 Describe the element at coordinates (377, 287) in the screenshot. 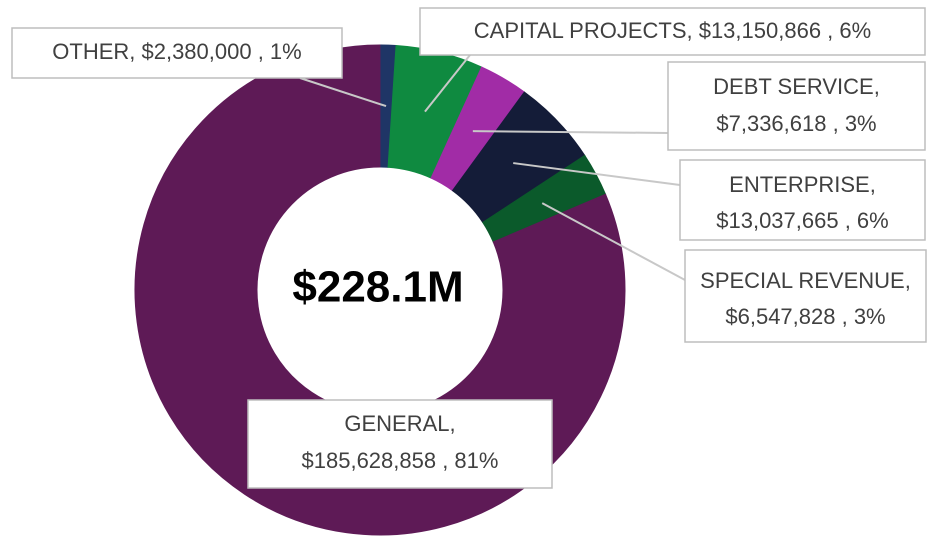

I see `center-label: $228.1M` at that location.